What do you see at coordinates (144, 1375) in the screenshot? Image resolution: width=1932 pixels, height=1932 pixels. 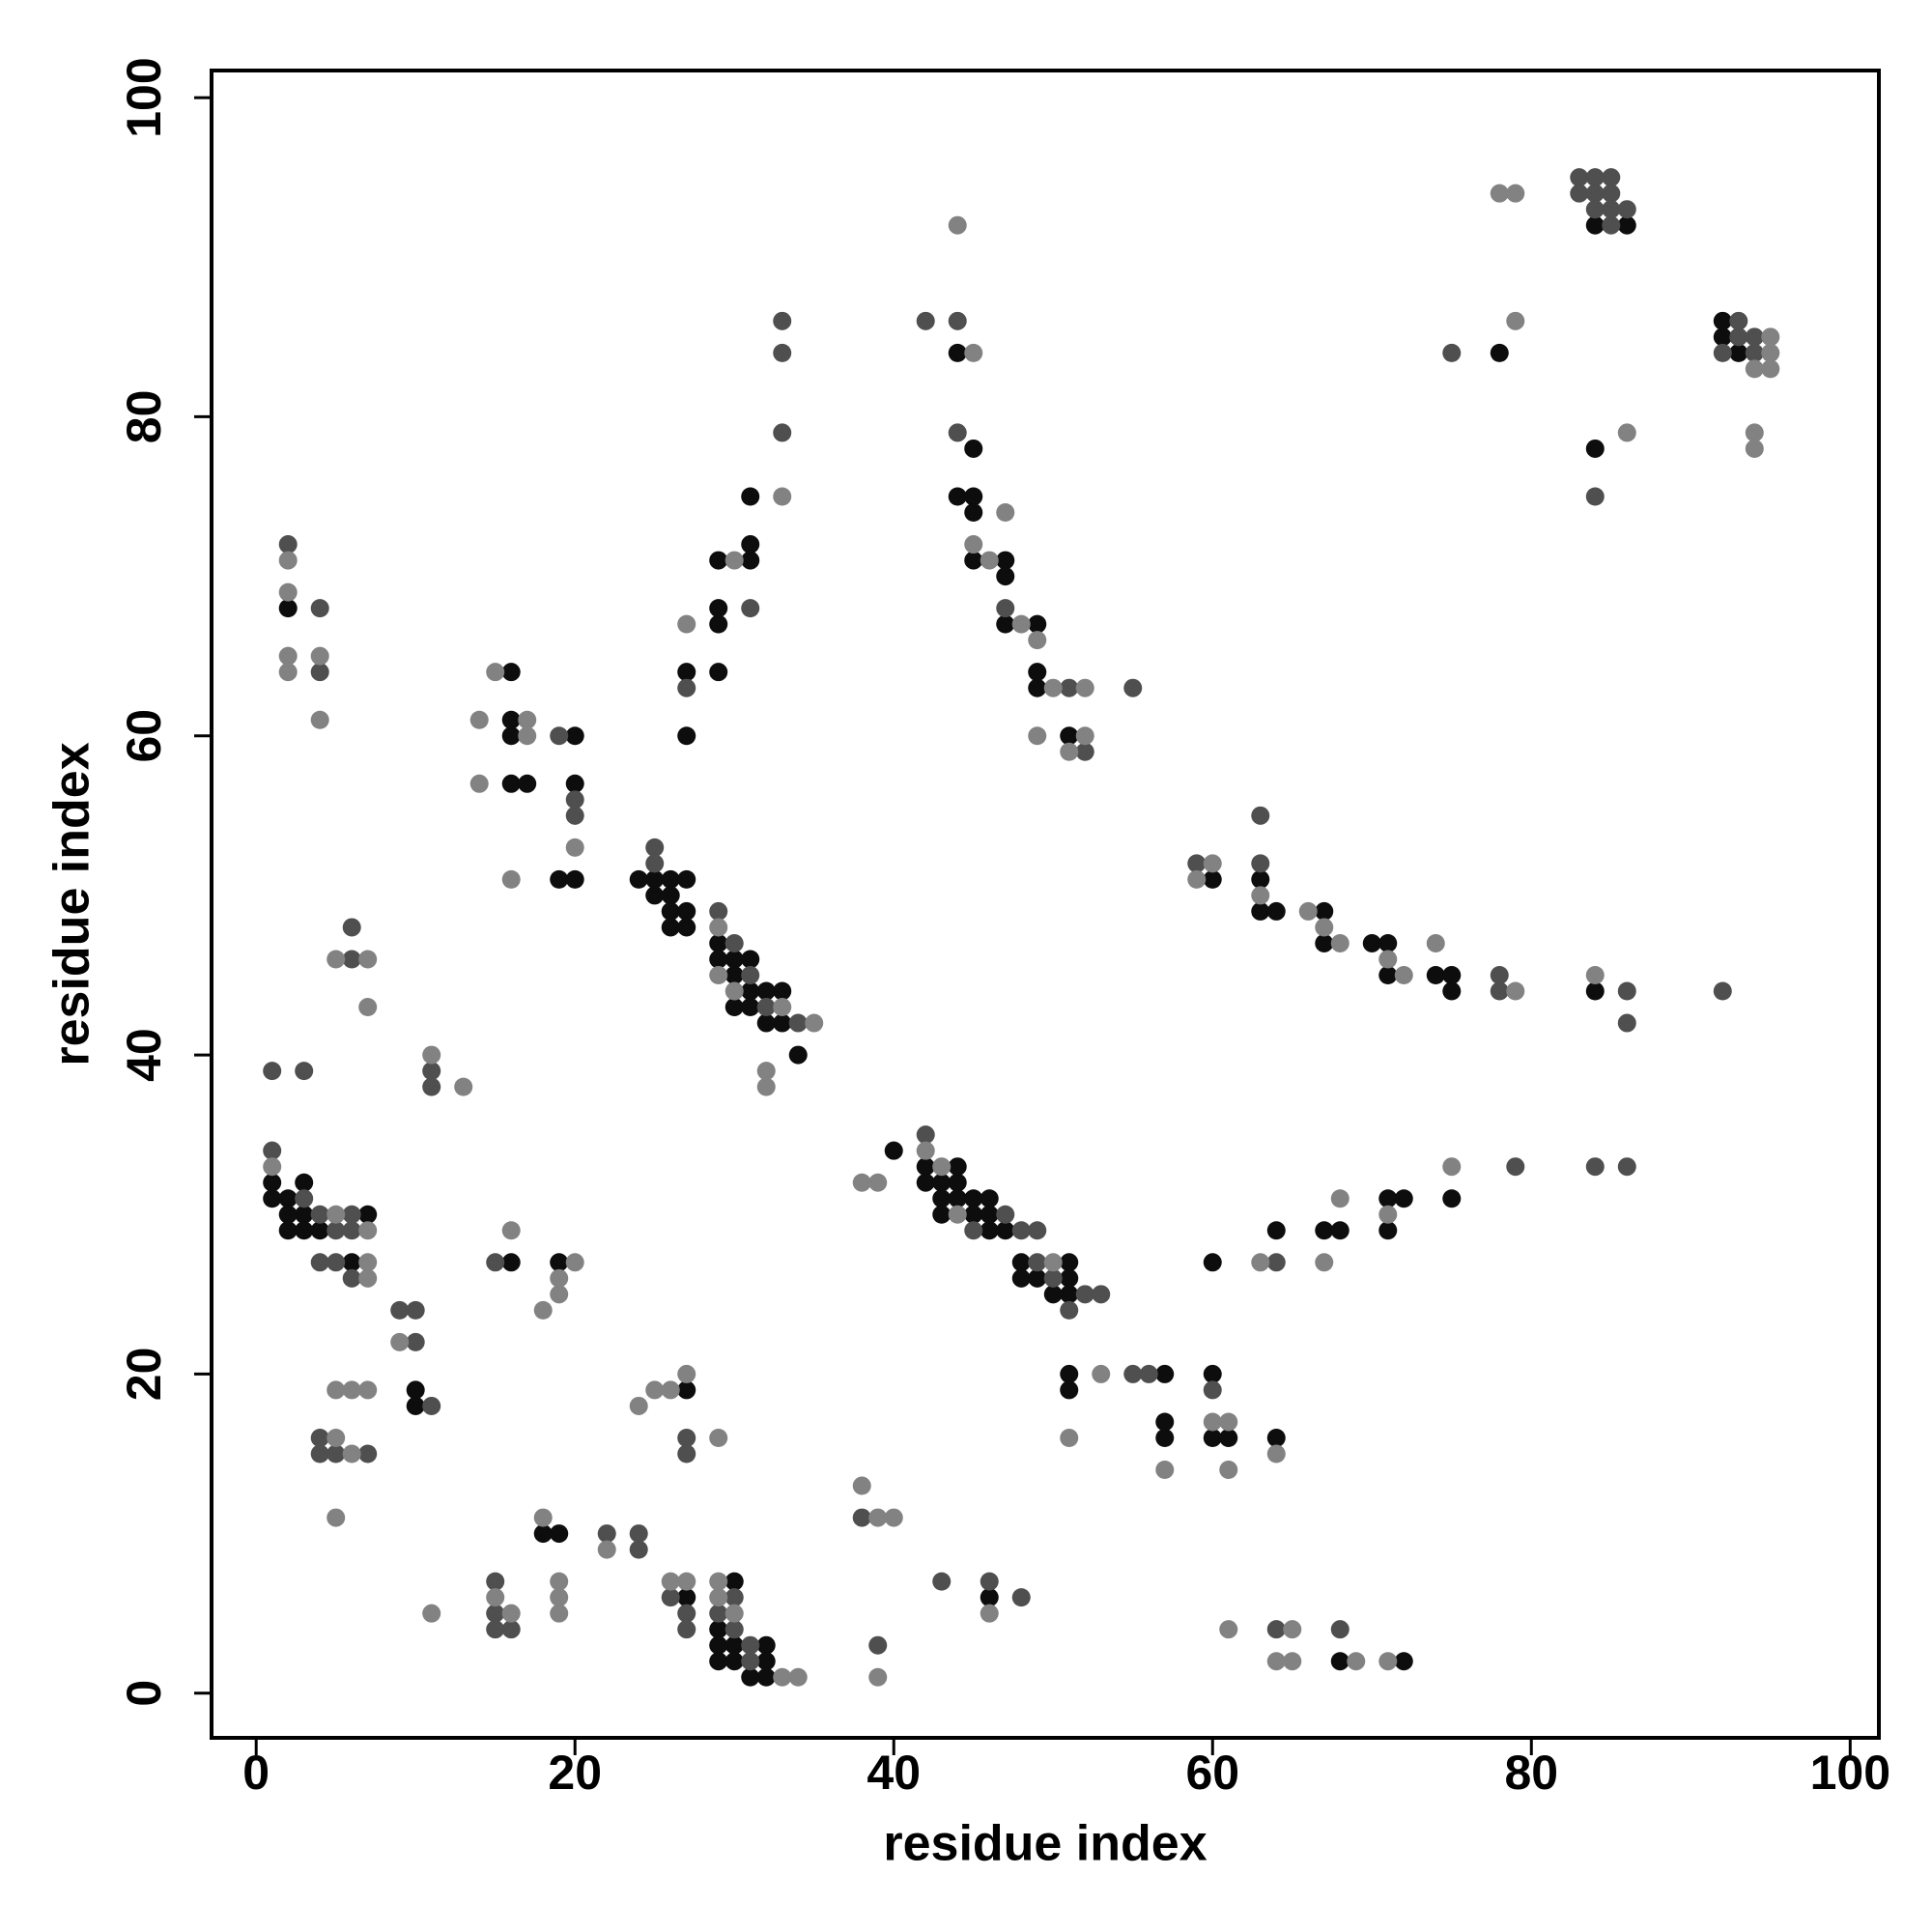 I see `y-tick-label: 20` at bounding box center [144, 1375].